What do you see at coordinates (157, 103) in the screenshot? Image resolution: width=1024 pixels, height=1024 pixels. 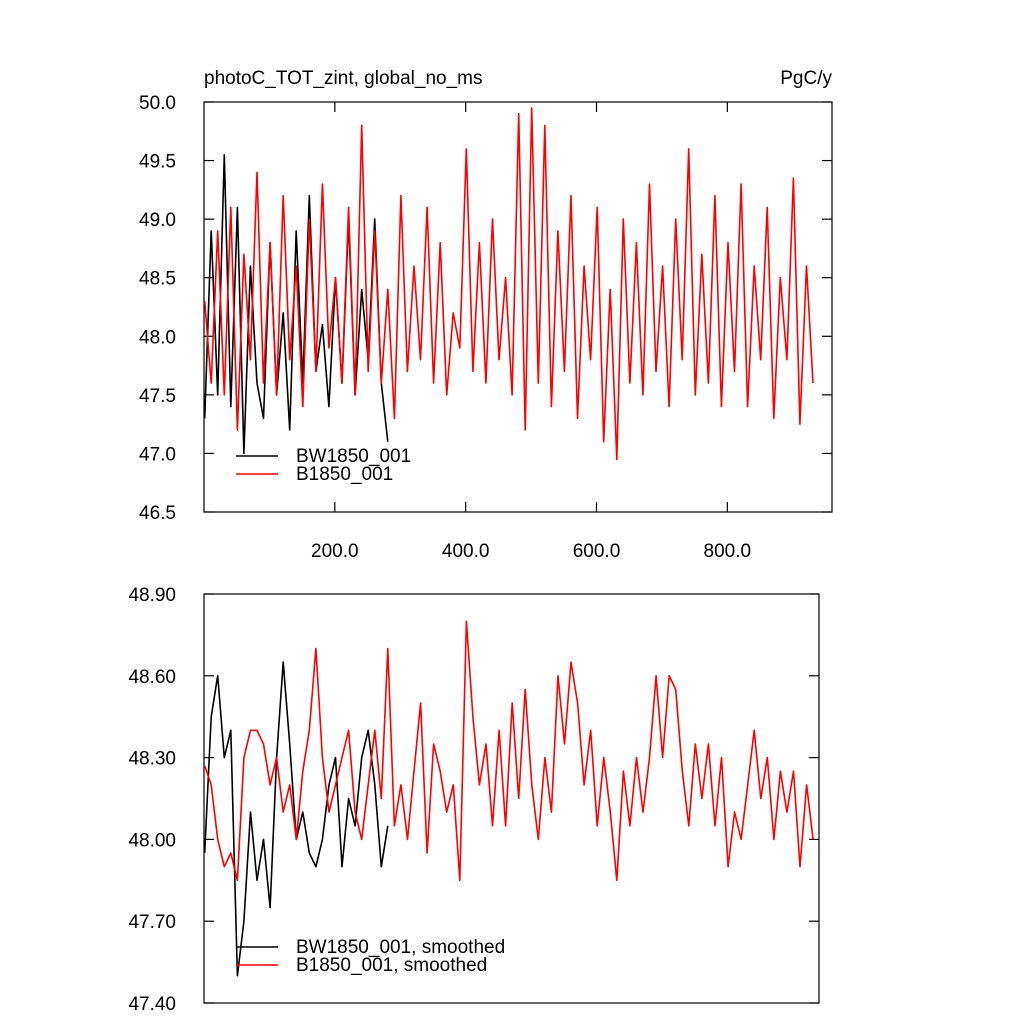 I see `y-tick-label: 50.0` at bounding box center [157, 103].